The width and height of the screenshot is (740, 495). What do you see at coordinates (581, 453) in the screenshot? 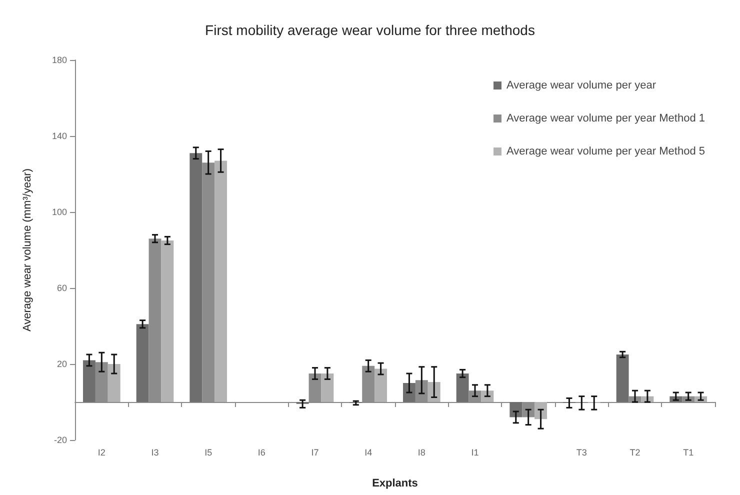
I see `x-tick-label: T3` at bounding box center [581, 453].